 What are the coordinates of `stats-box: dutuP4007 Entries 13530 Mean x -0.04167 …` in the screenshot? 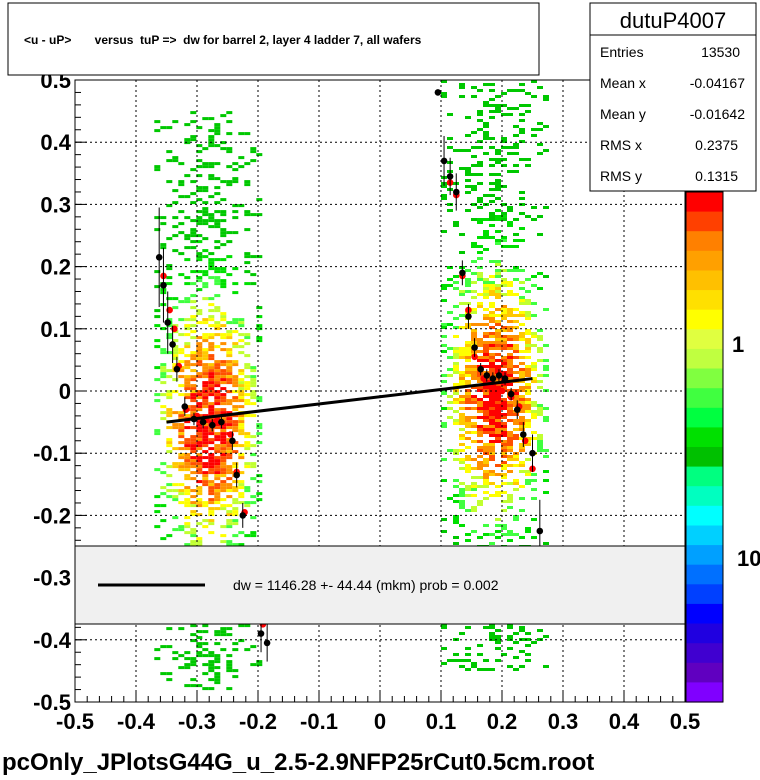 It's located at (673, 97).